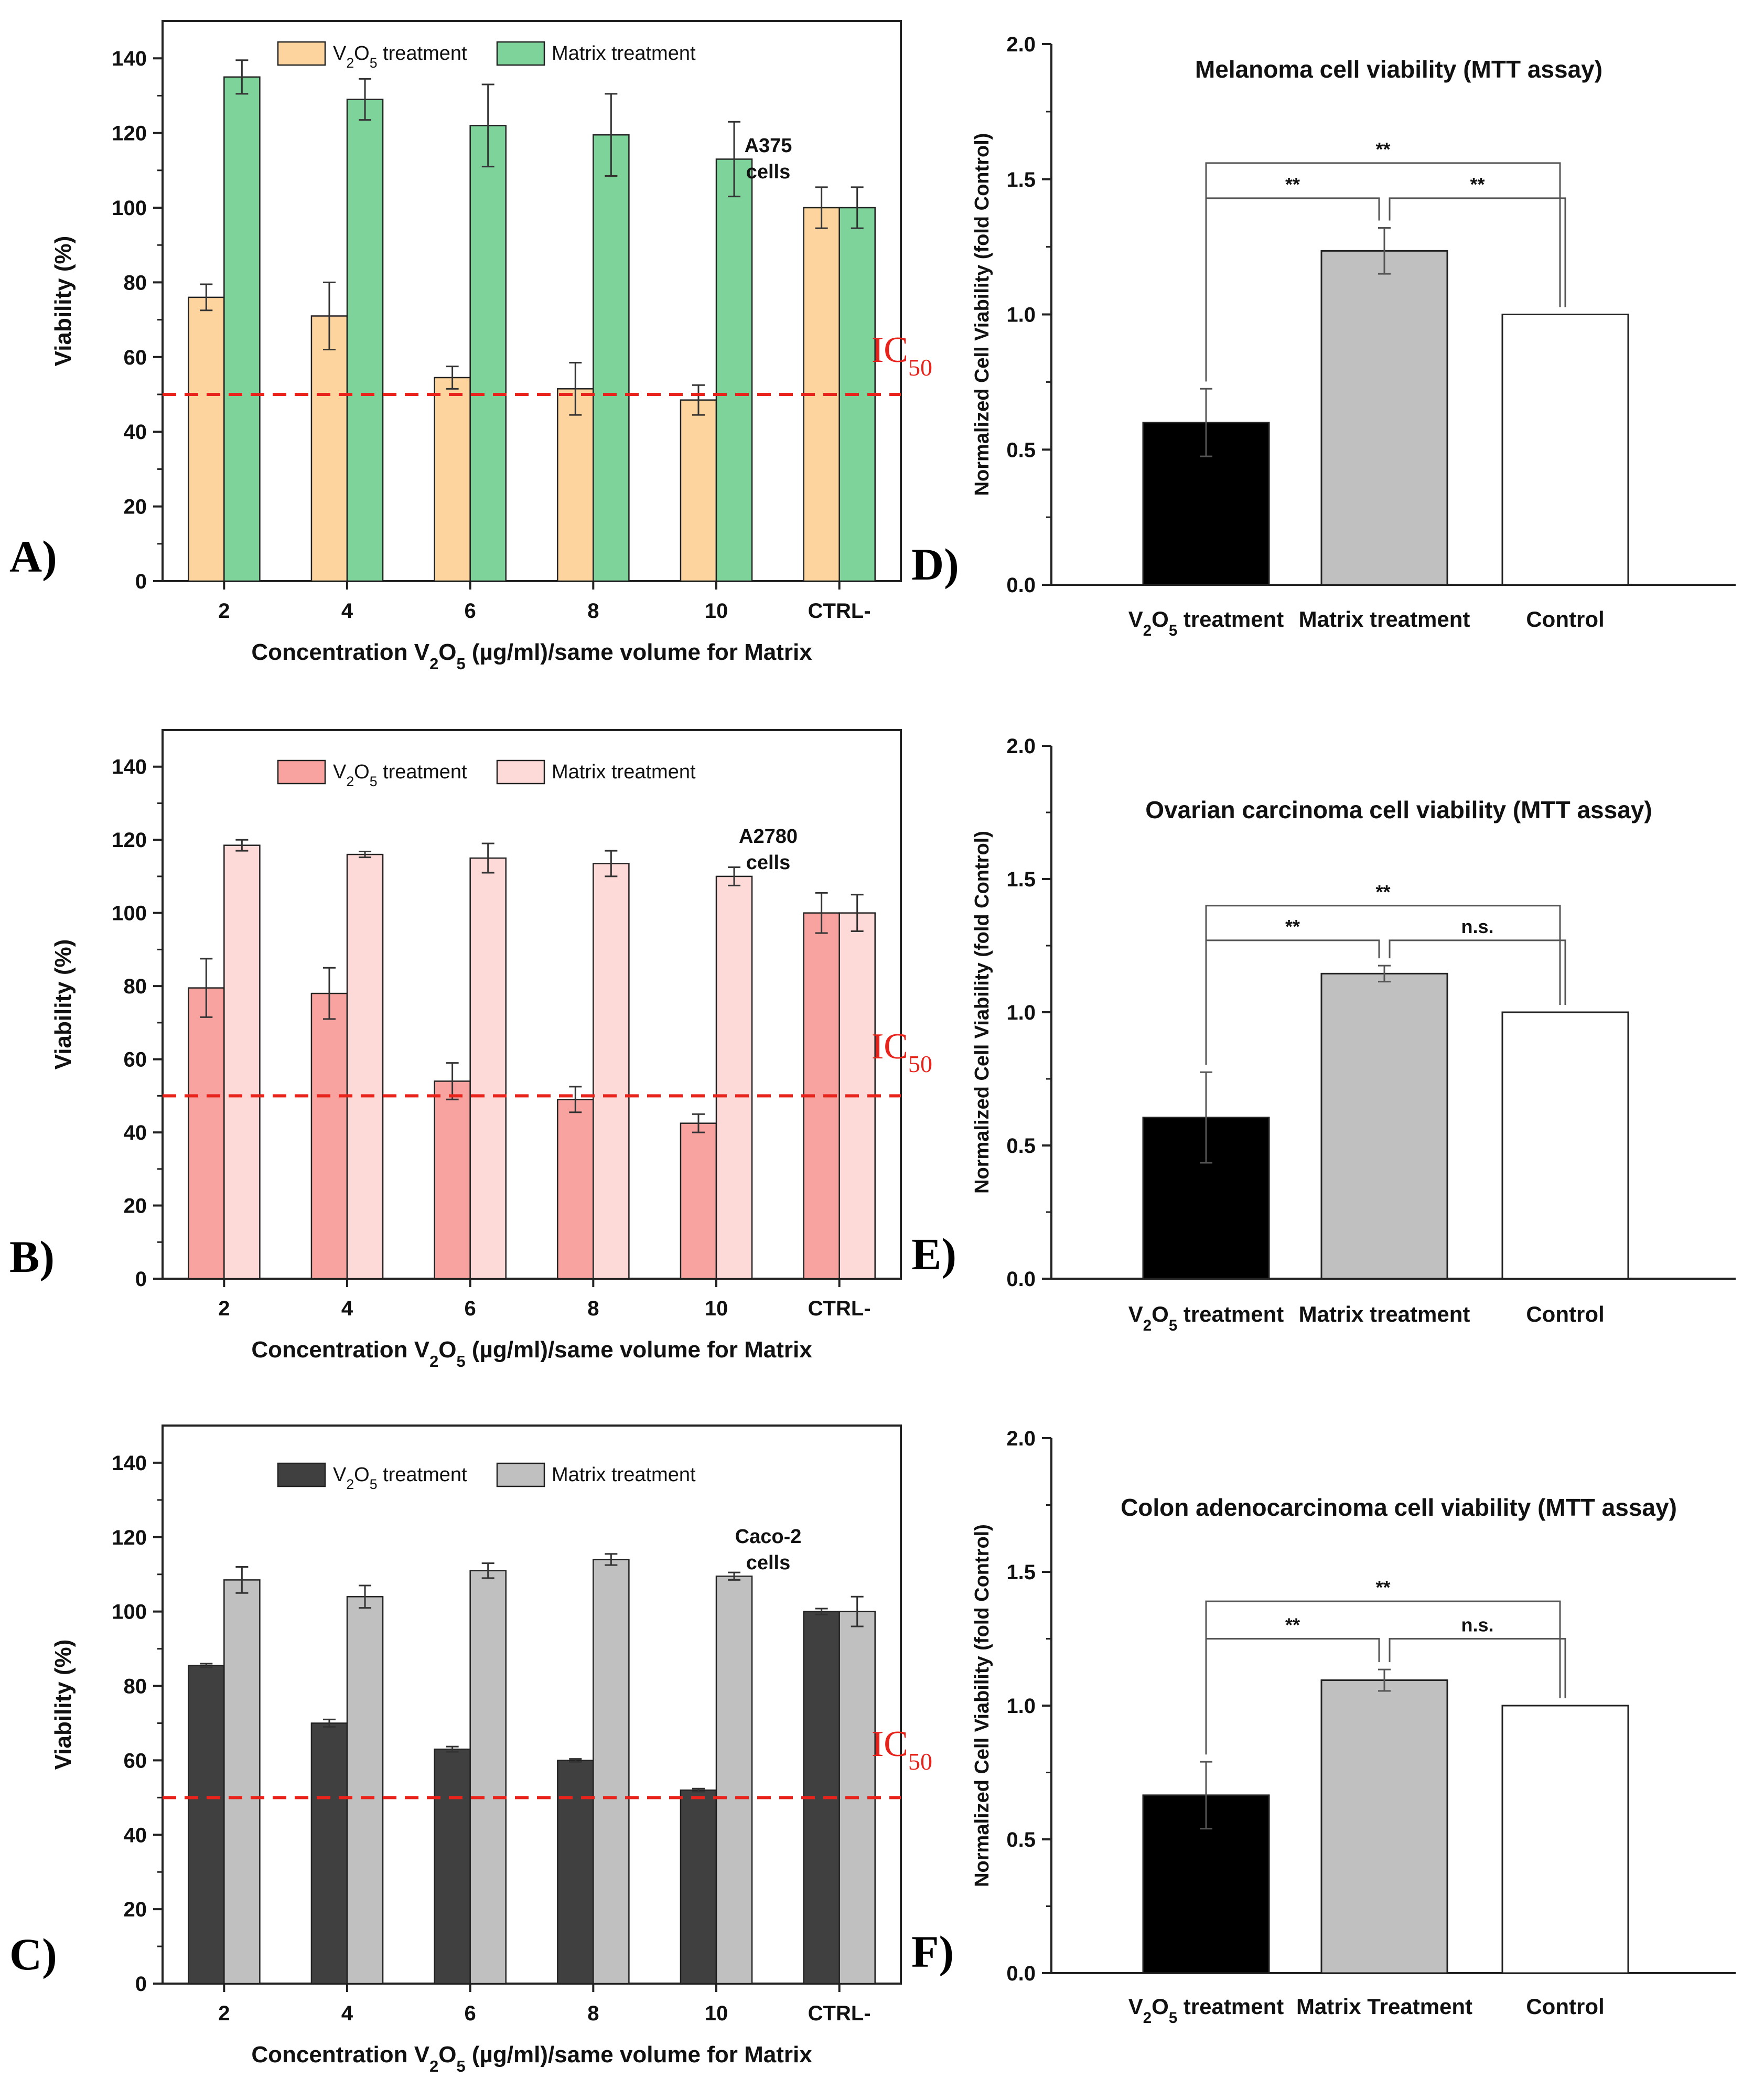 This screenshot has height=2078, width=1764. I want to click on y-tick-label: 80, so click(135, 986).